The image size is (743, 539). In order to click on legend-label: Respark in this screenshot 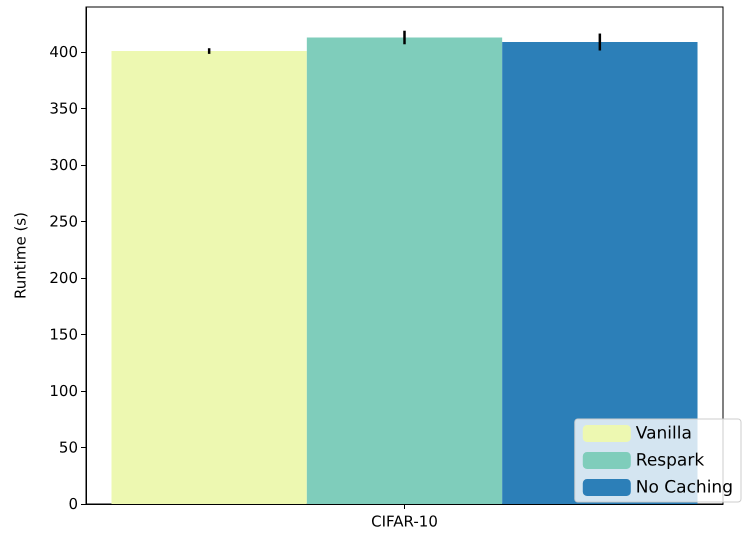, I will do `click(670, 460)`.